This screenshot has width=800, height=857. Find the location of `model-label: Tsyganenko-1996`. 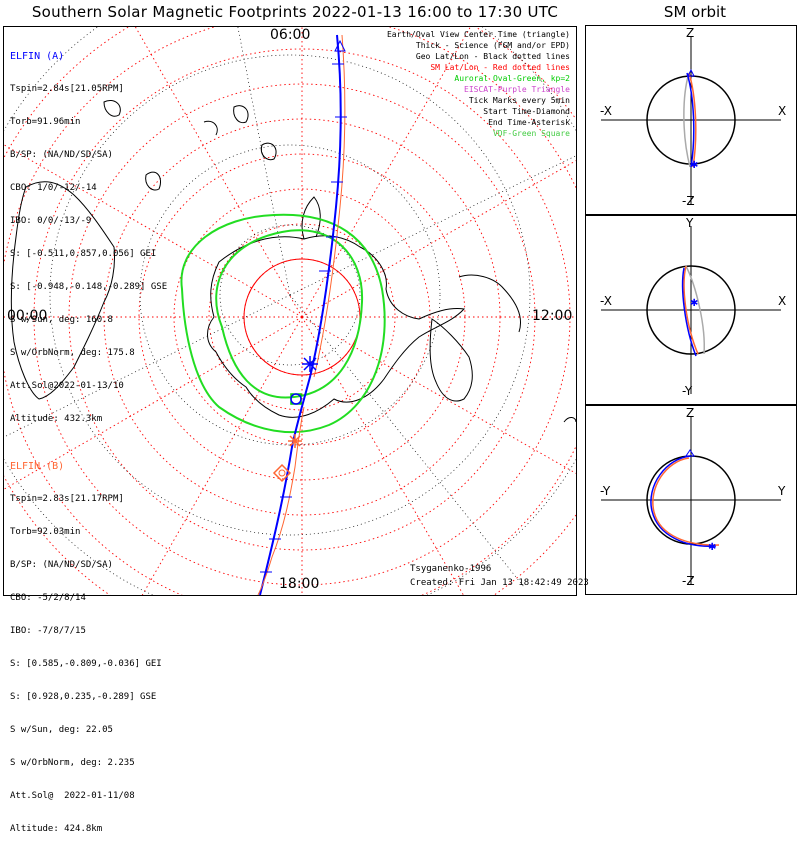

model-label: Tsyganenko-1996 is located at coordinates (451, 569).